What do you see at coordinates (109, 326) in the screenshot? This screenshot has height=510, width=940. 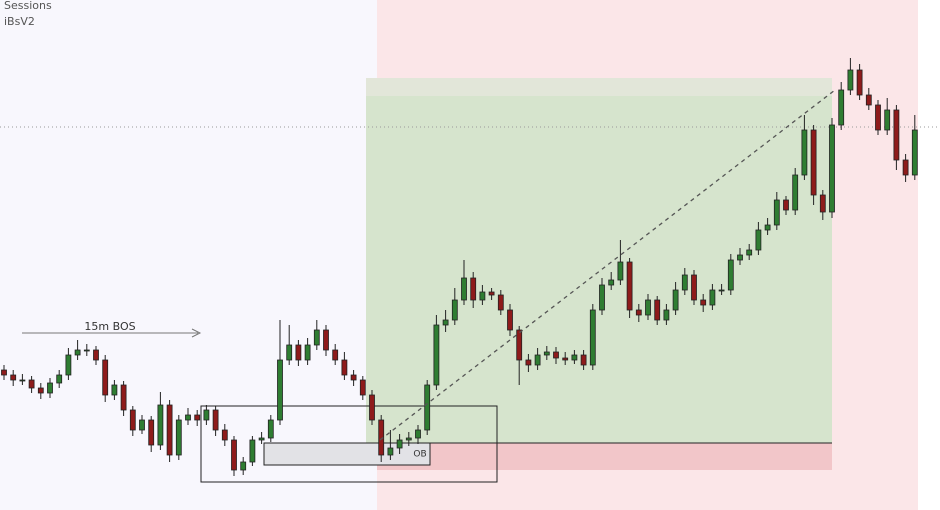 I see `bos-label: 15m BOS` at bounding box center [109, 326].